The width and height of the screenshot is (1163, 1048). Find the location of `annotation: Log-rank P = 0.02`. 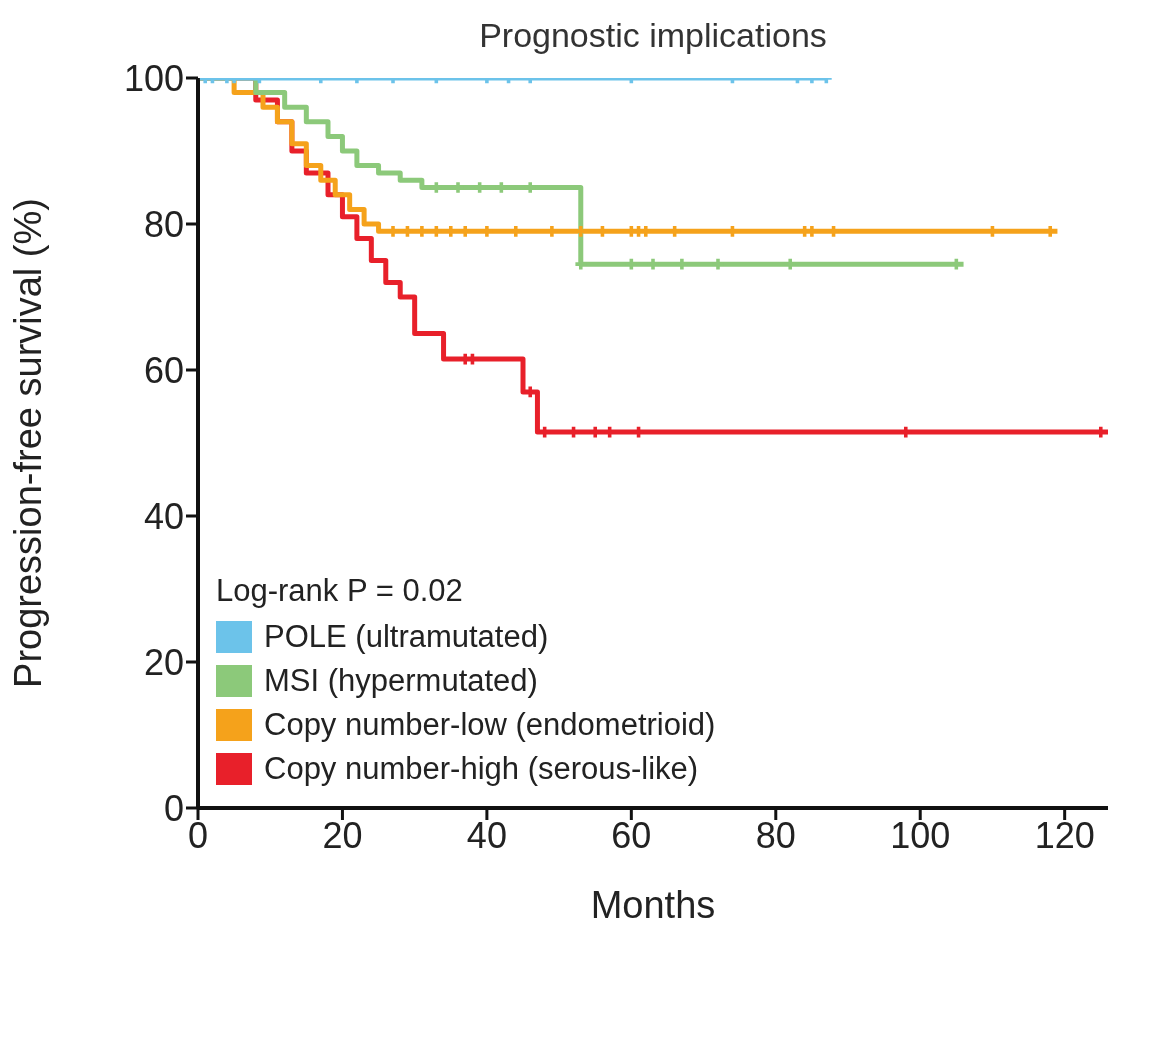

annotation: Log-rank P = 0.02 is located at coordinates (340, 591).